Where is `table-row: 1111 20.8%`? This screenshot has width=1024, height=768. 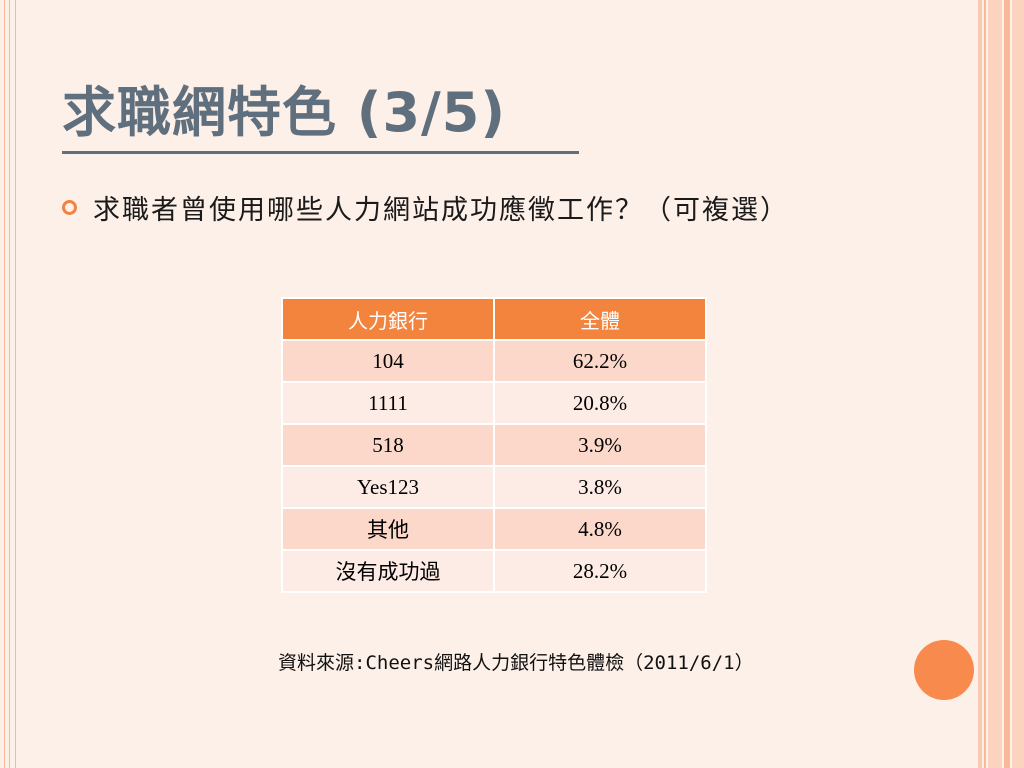
table-row: 1111 20.8% is located at coordinates (494, 403).